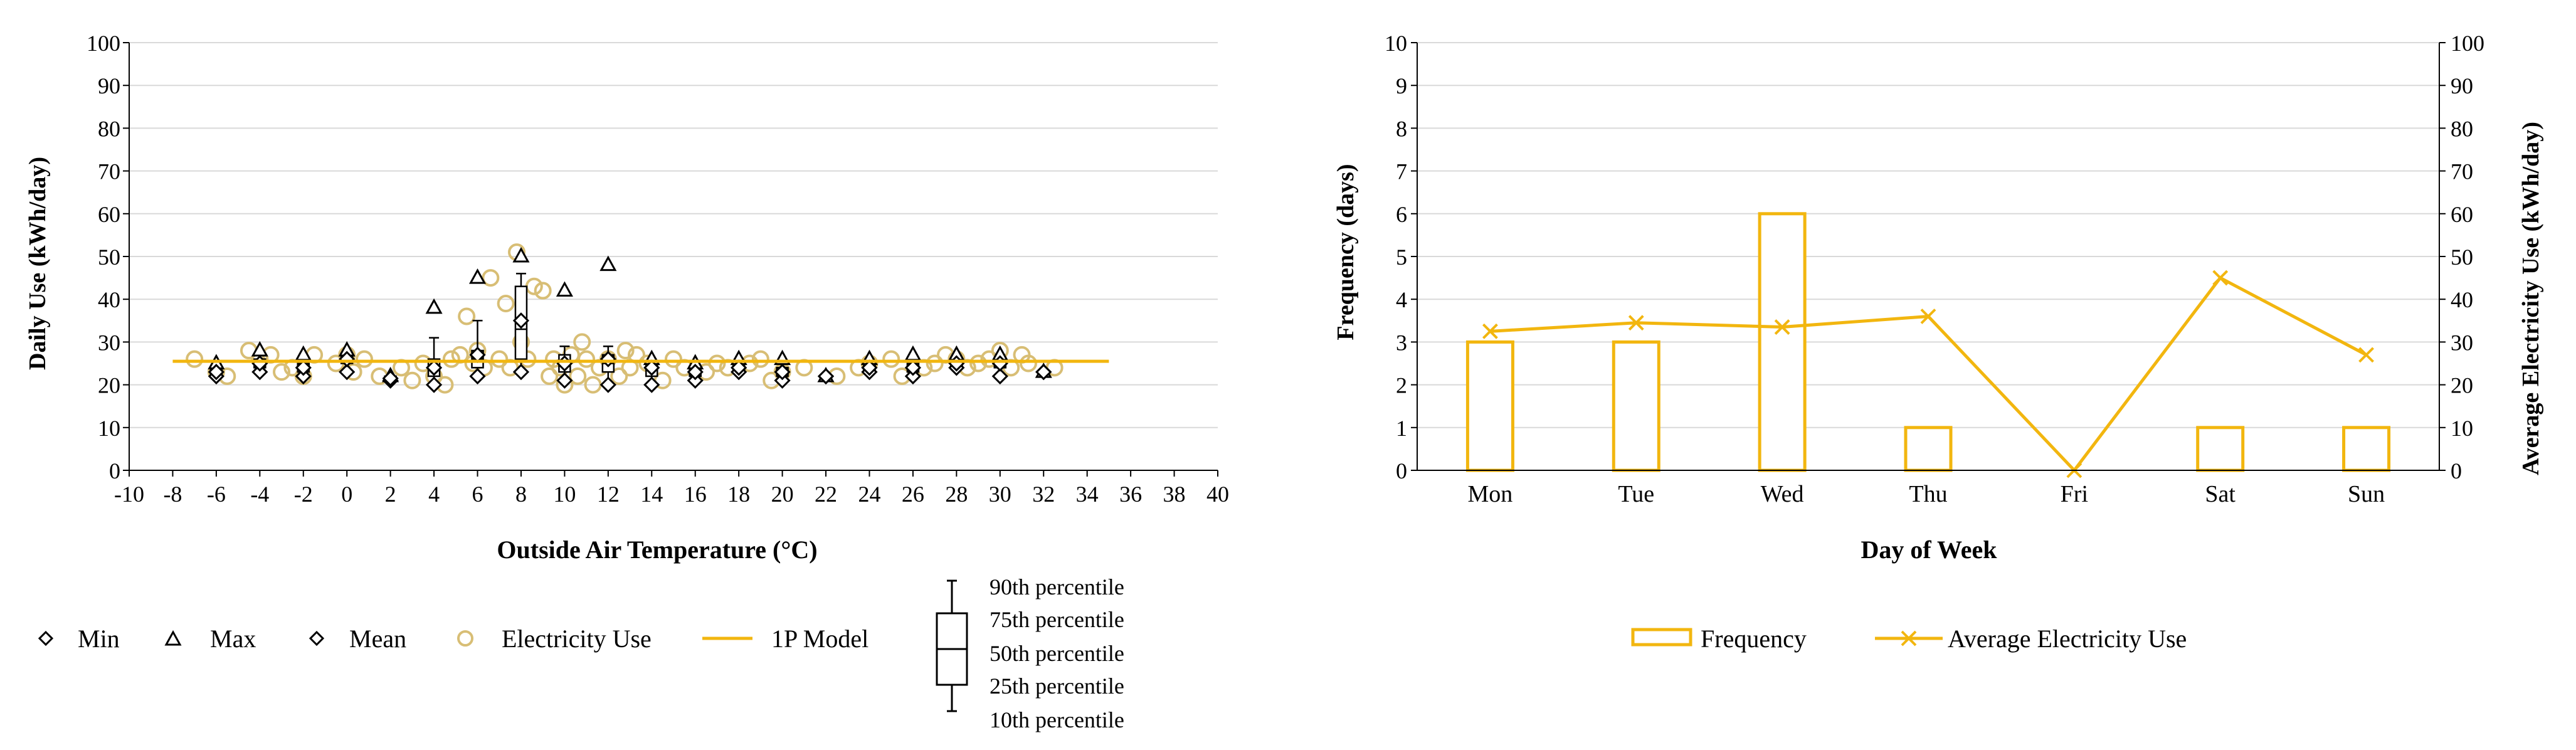 Image resolution: width=2576 pixels, height=750 pixels. Describe the element at coordinates (2462, 172) in the screenshot. I see `y2-tick-label: 70` at that location.